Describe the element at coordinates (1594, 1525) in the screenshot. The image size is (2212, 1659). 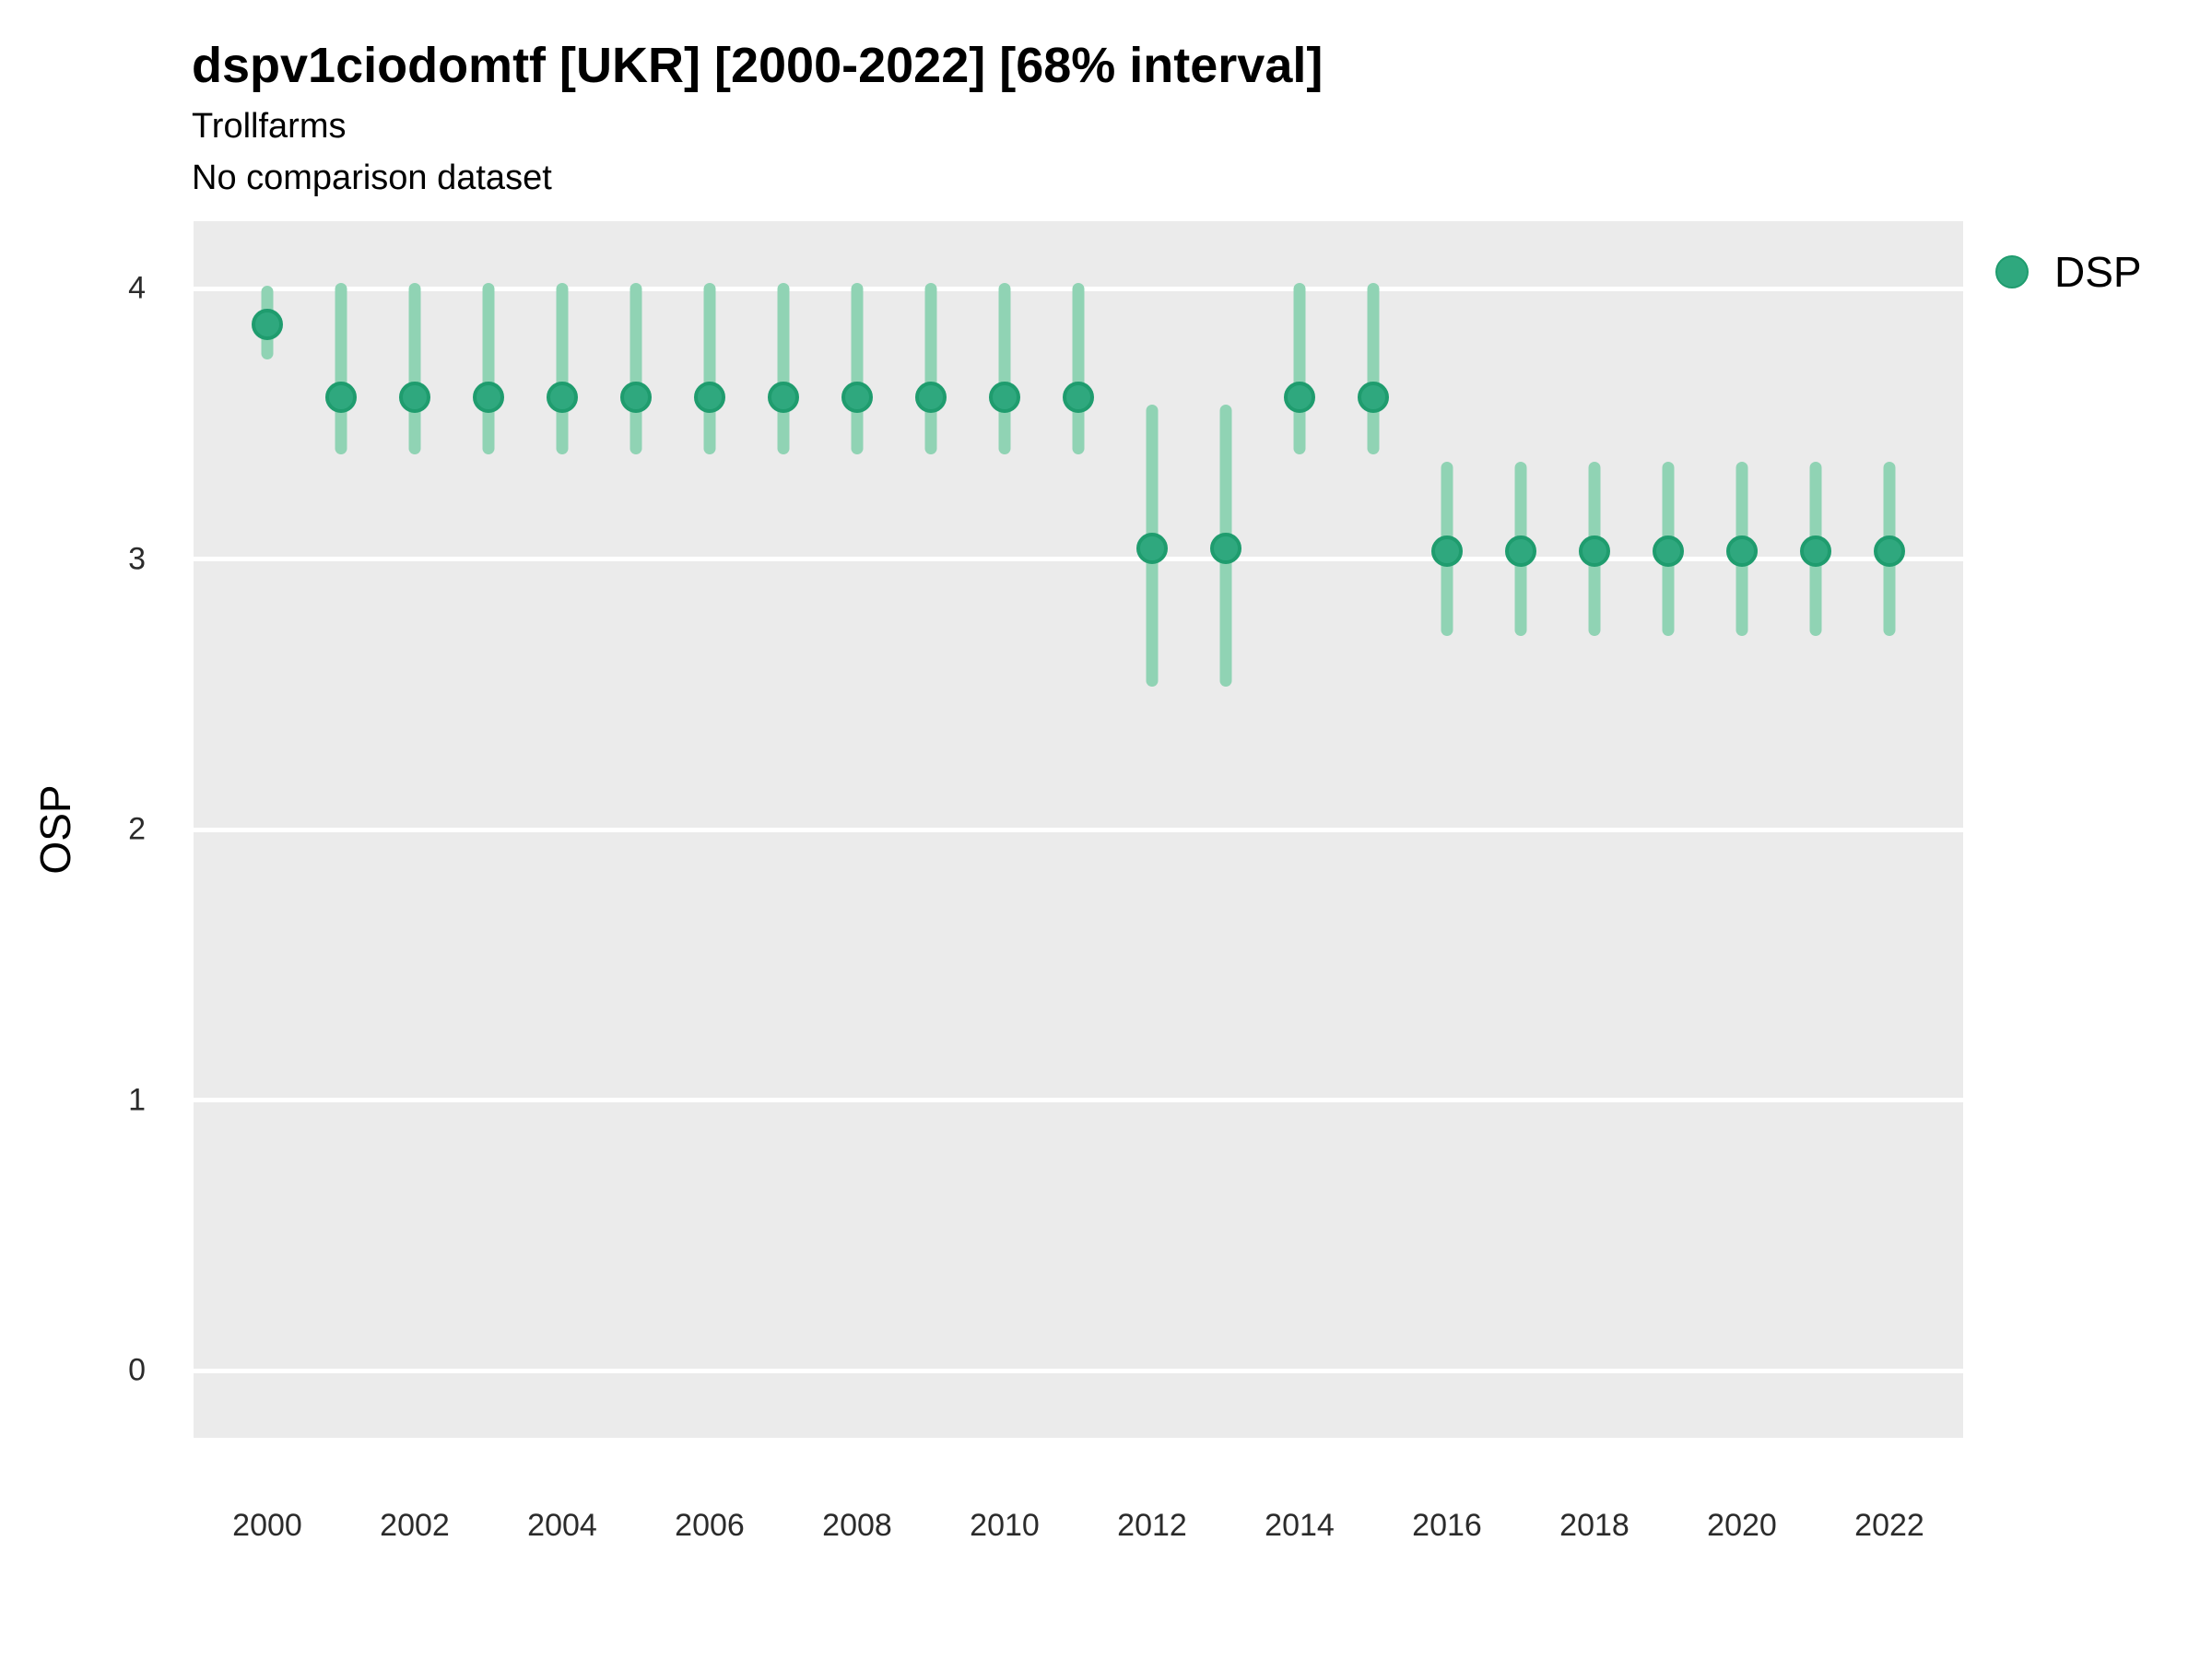
I see `x-tick-label: 2018` at that location.